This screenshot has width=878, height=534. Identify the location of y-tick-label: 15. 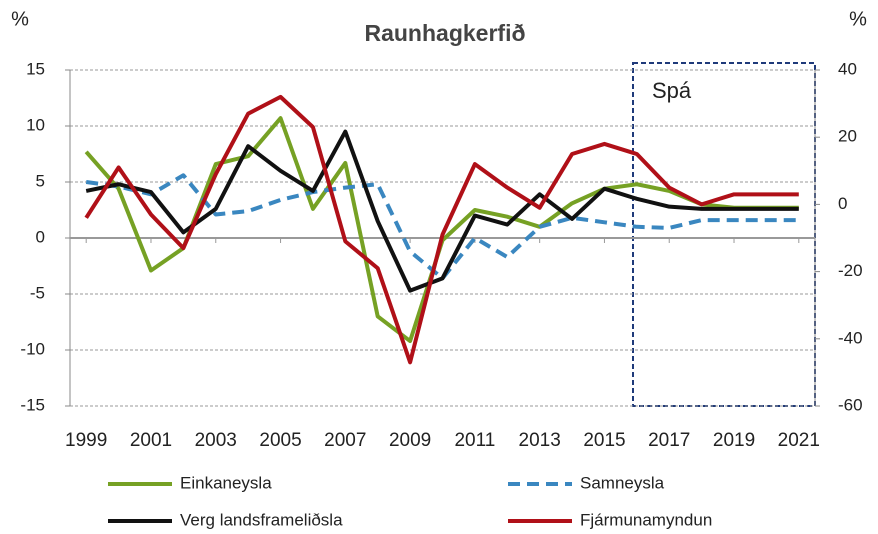
(35, 68).